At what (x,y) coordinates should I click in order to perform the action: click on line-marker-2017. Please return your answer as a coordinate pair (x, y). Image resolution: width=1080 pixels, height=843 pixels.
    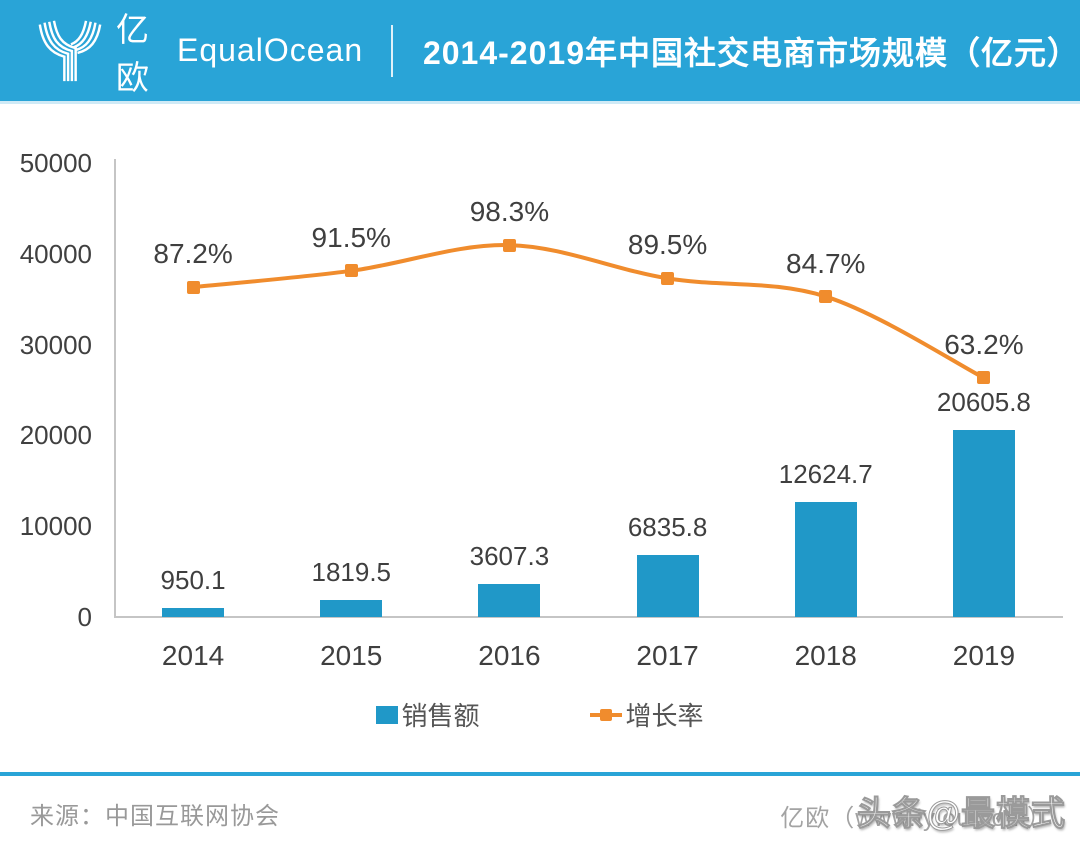
    Looking at the image, I should click on (668, 278).